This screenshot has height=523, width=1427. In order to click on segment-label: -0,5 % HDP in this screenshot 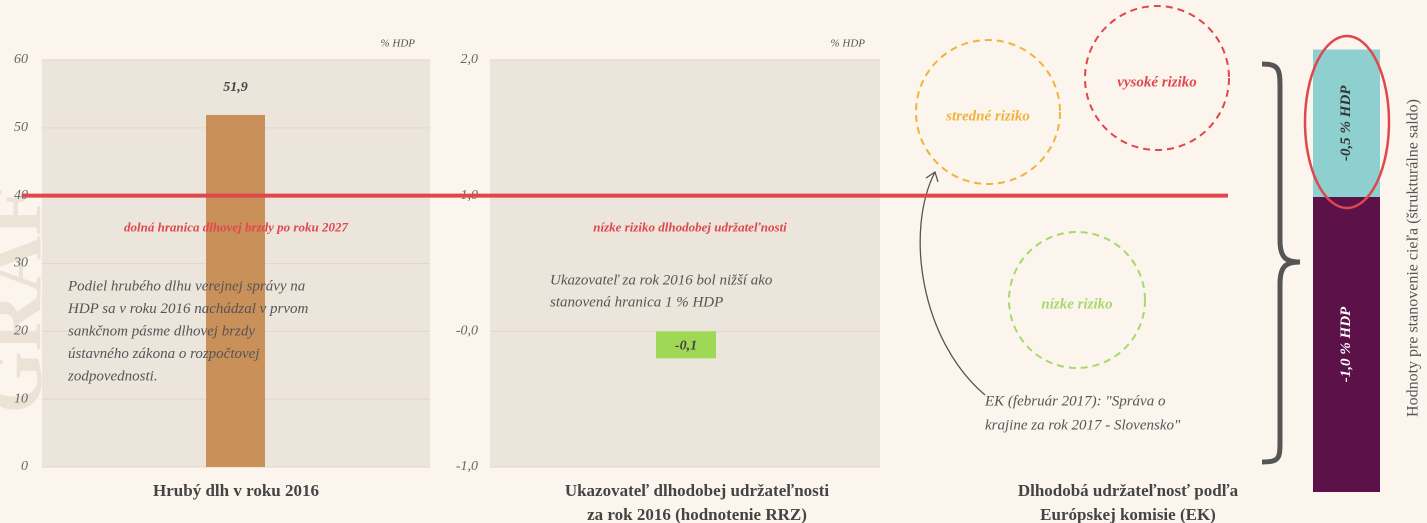, I will do `click(1346, 123)`.